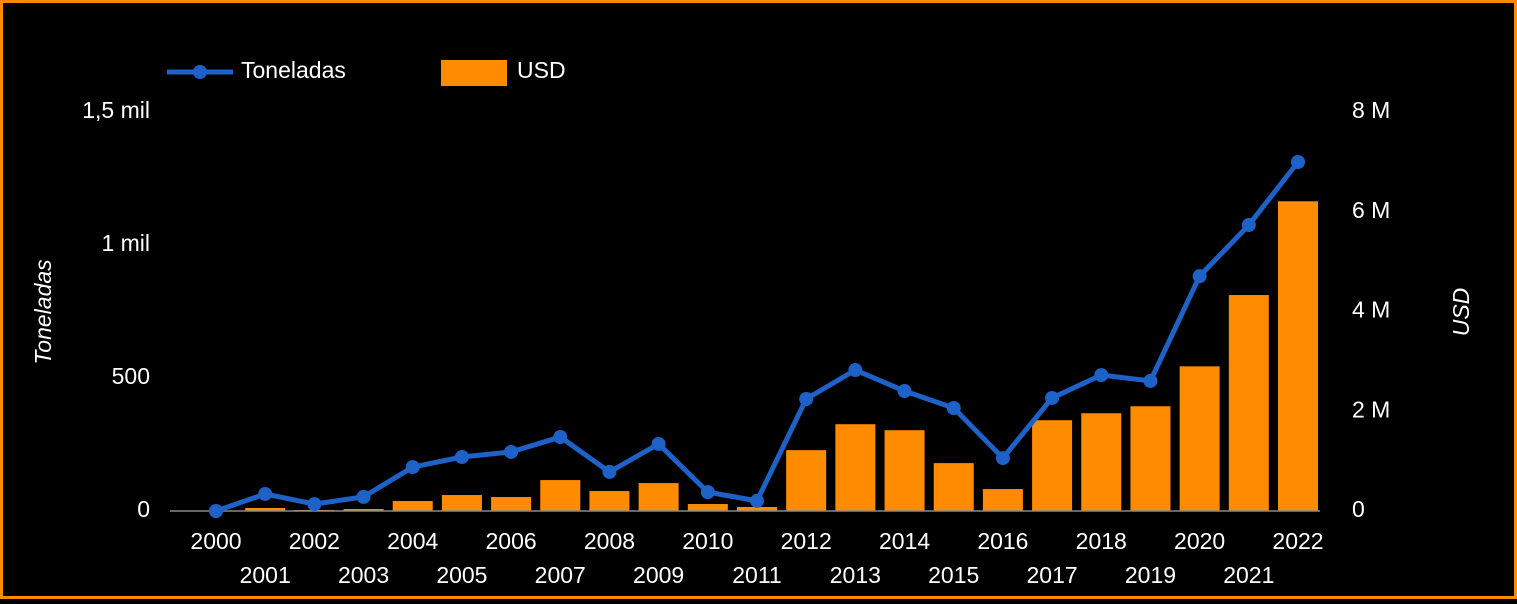 Image resolution: width=1517 pixels, height=604 pixels. Describe the element at coordinates (511, 541) in the screenshot. I see `x-tick-label: 2006` at that location.